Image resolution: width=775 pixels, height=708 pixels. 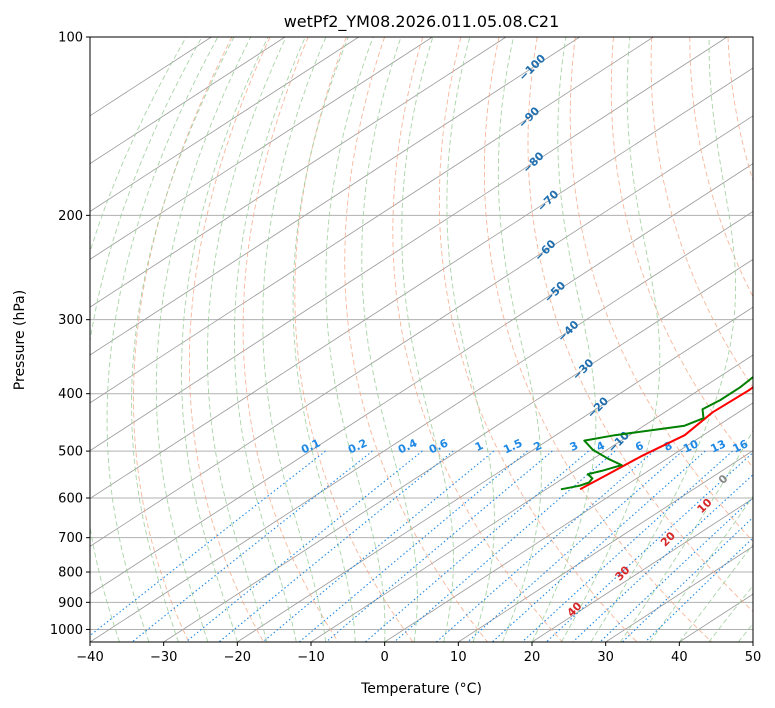 I want to click on mixing-ratio-label: 16, so click(x=741, y=446).